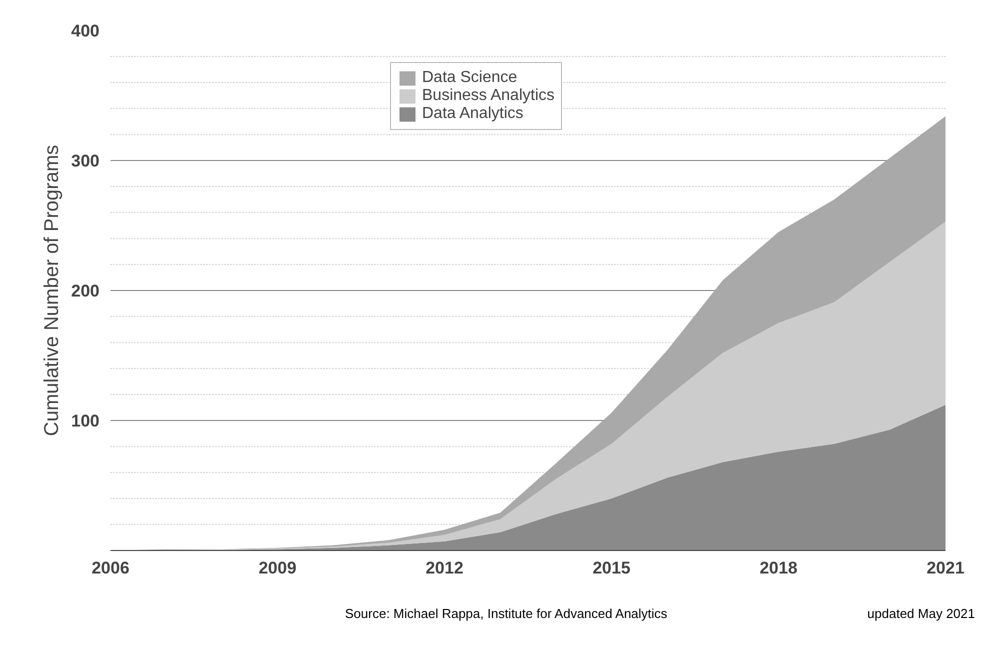 This screenshot has height=653, width=990. What do you see at coordinates (52, 290) in the screenshot?
I see `y-axis-title: Cumulative Number of Programs` at bounding box center [52, 290].